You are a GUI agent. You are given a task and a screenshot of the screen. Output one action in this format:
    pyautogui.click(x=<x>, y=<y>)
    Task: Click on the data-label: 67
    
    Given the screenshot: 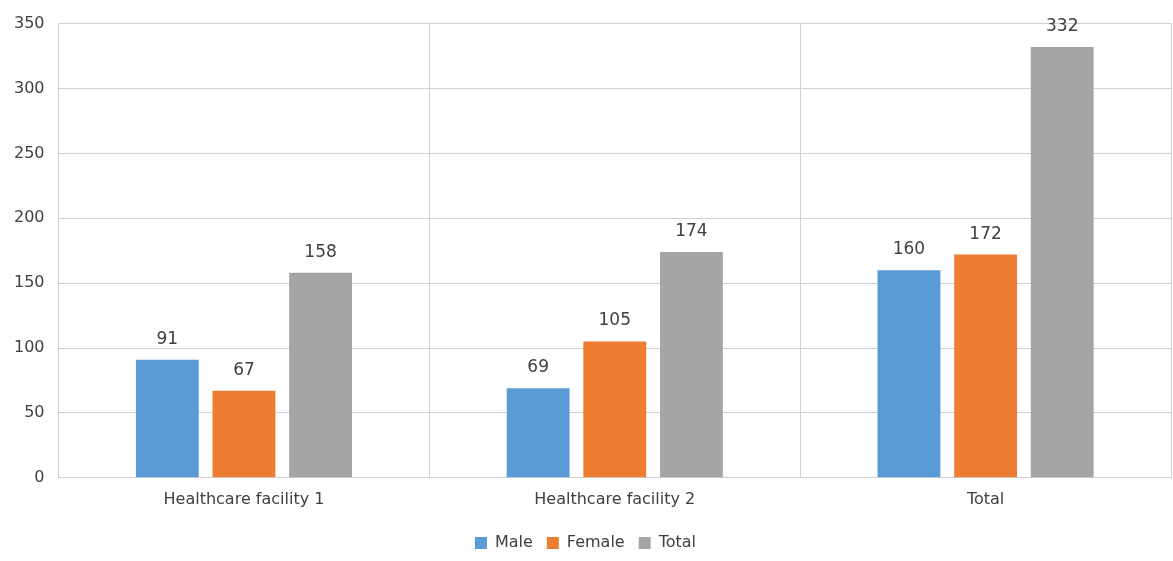 What is the action you would take?
    pyautogui.click(x=244, y=368)
    